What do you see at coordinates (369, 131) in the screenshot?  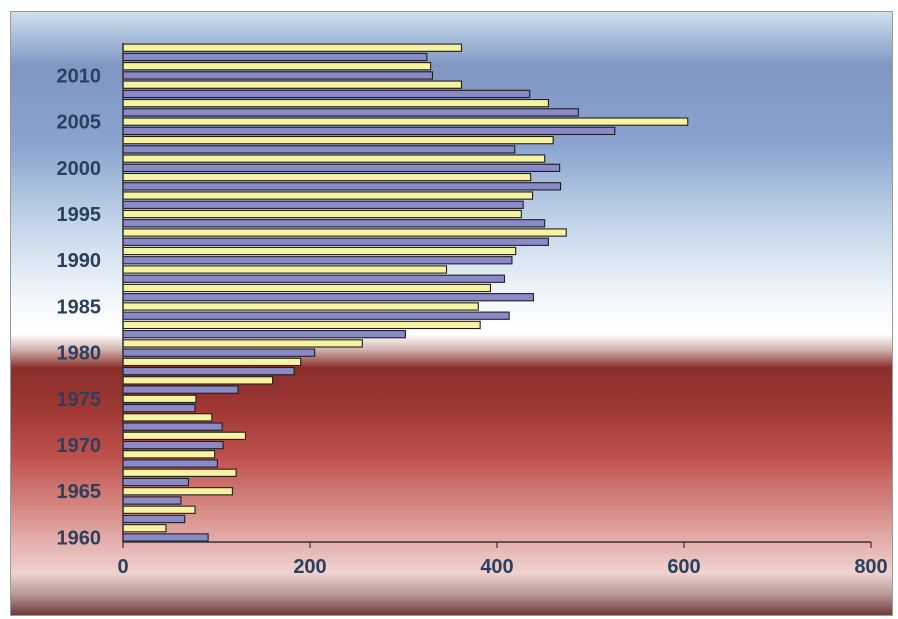 I see `bar-2004` at bounding box center [369, 131].